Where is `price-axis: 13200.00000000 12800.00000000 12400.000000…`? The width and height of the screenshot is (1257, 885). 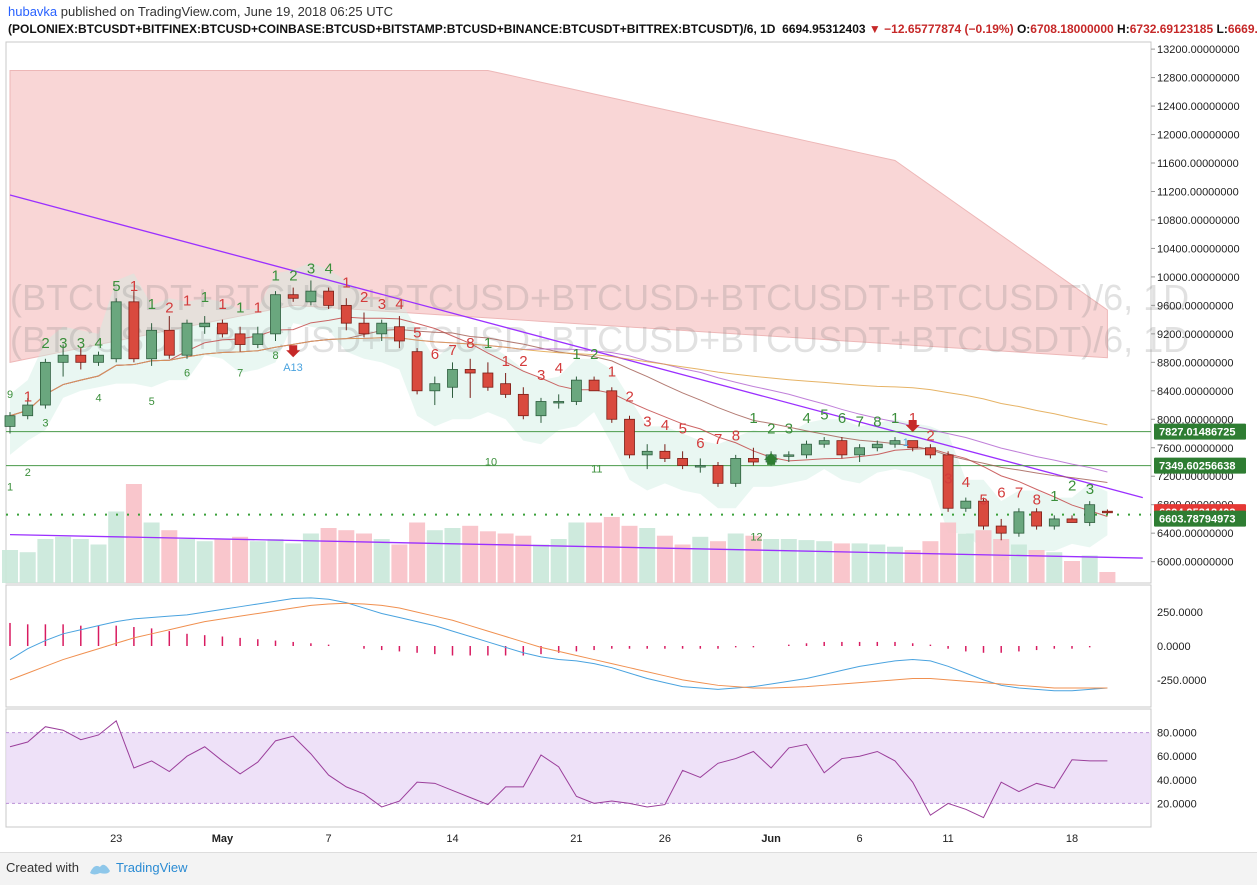 price-axis: 13200.00000000 12800.00000000 12400.000000… is located at coordinates (1195, 306).